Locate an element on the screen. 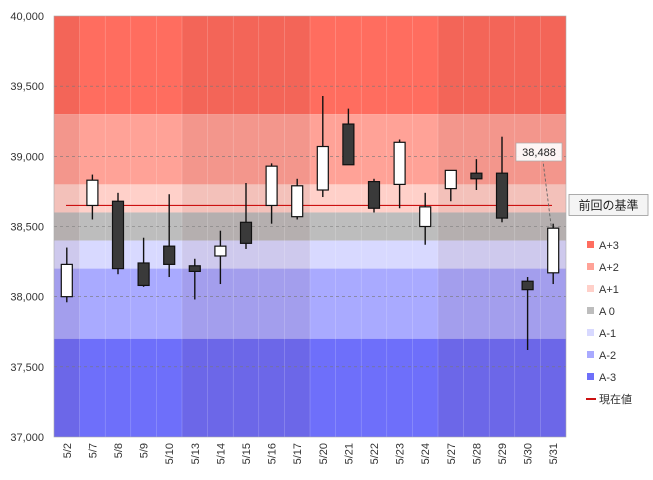 This screenshot has height=480, width=653. x-tick-label: 5/28 is located at coordinates (477, 453).